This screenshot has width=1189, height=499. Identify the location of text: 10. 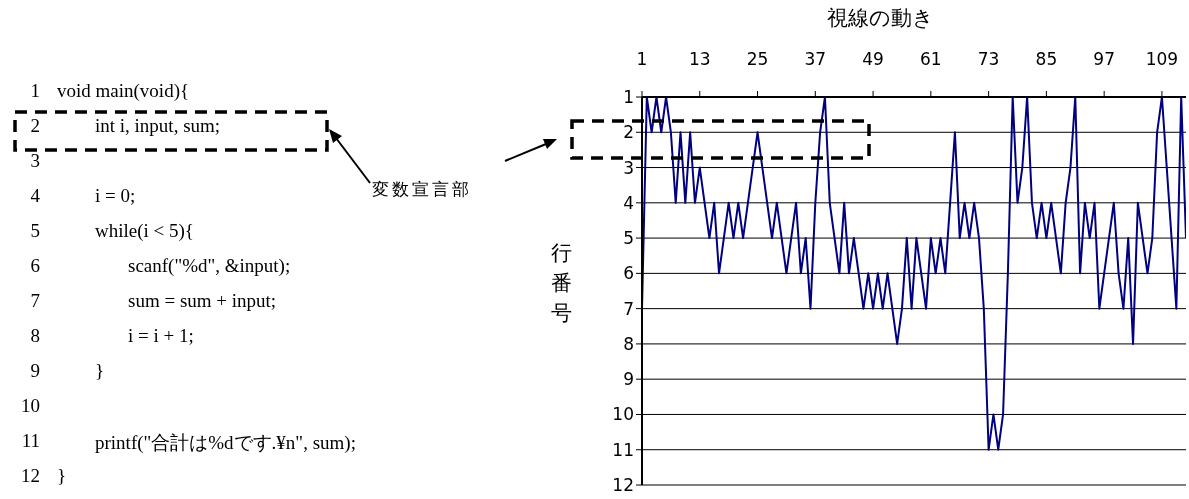
(30, 406).